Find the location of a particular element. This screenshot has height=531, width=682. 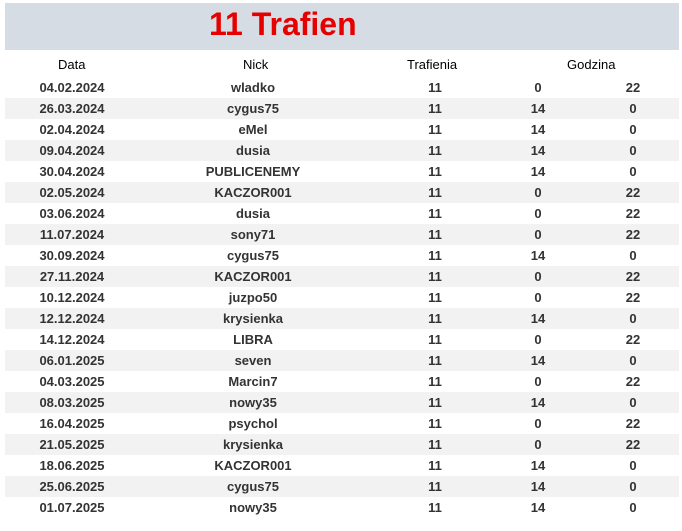

table-row: 30.04.2024 PUBLICENEMY 11 14 0 is located at coordinates (342, 171).